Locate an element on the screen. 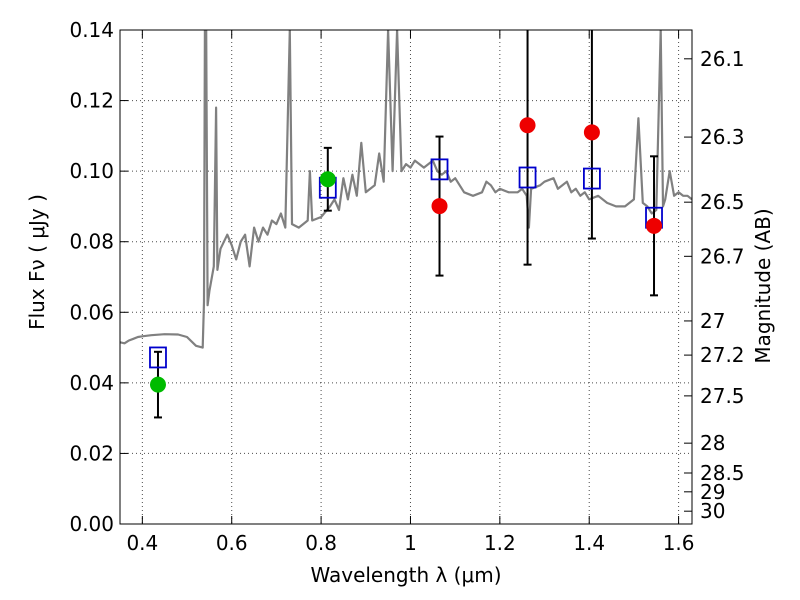  mag-tick-label: 26.1 is located at coordinates (722, 59).